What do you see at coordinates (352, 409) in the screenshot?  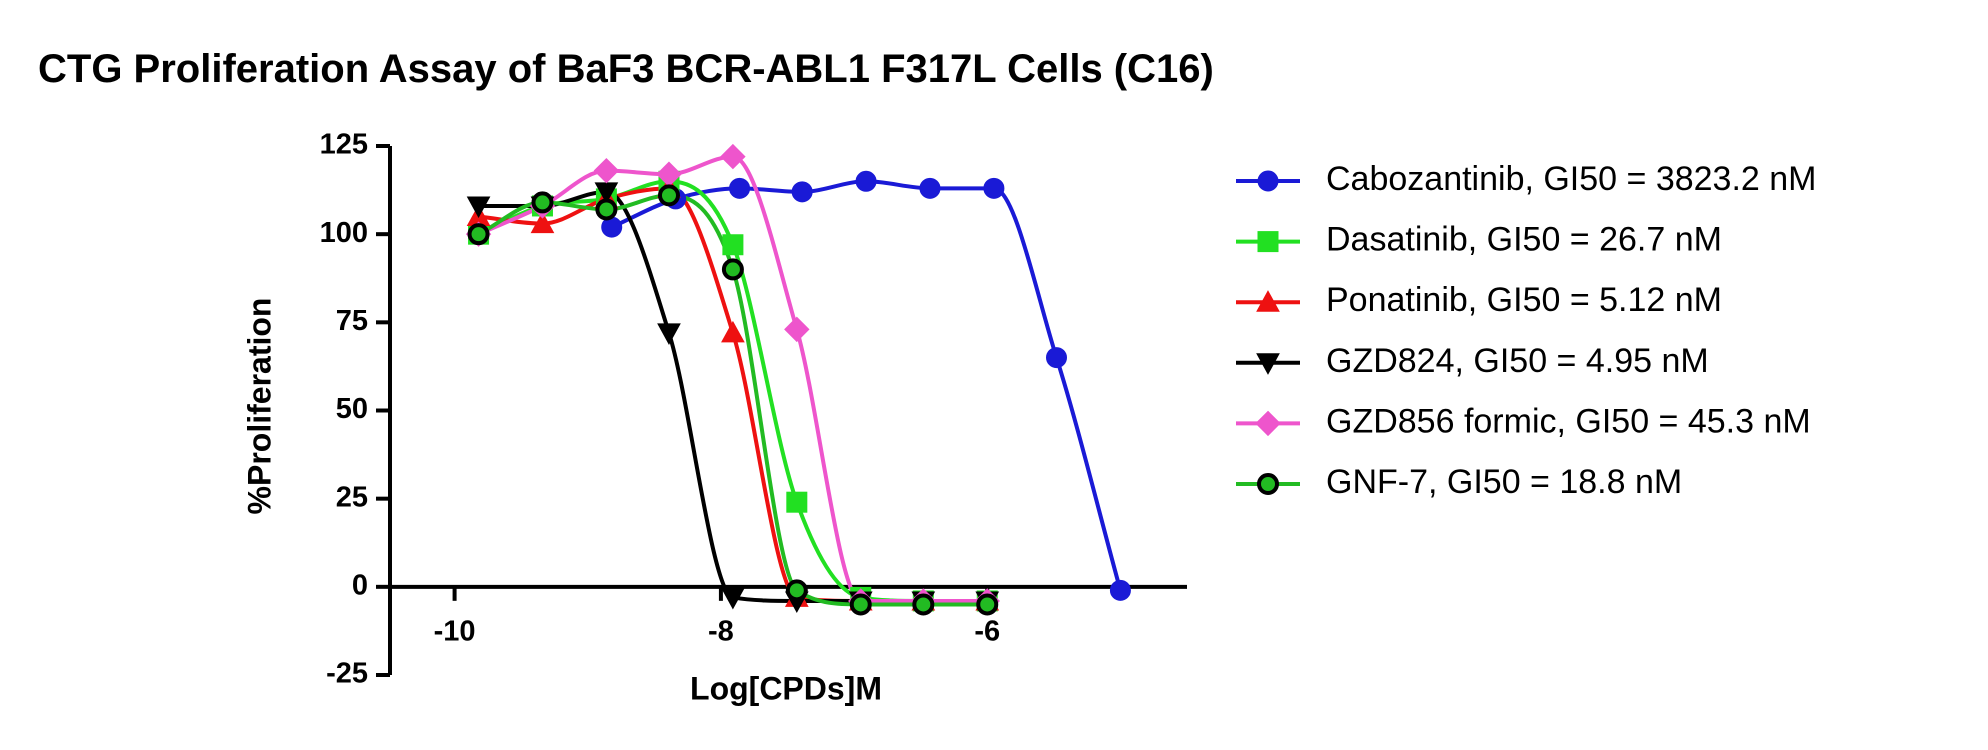 I see `y-tick-label: 50` at bounding box center [352, 409].